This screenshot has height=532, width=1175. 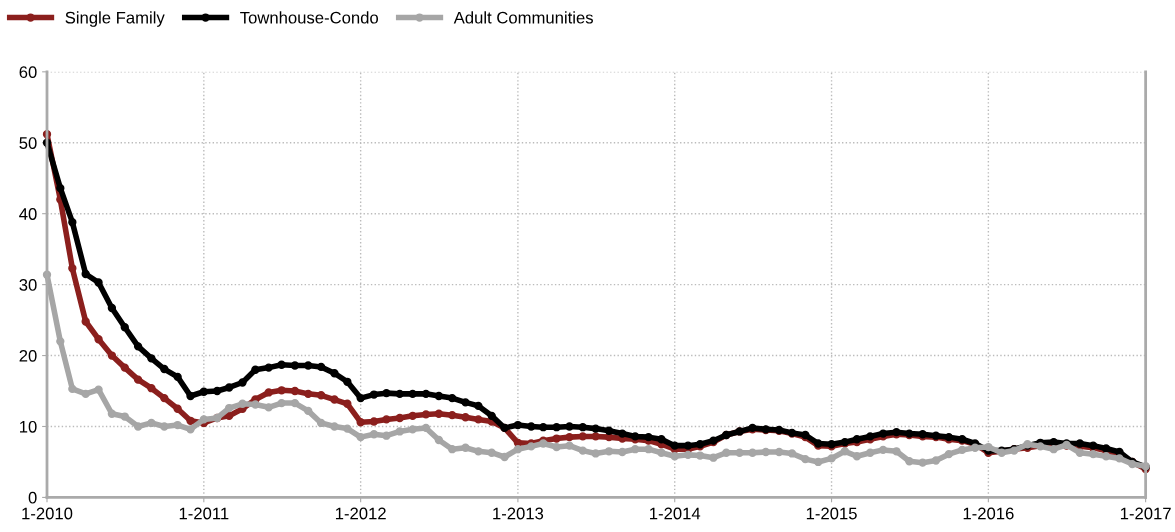 What do you see at coordinates (47, 513) in the screenshot?
I see `x-tick-label: 1-2010` at bounding box center [47, 513].